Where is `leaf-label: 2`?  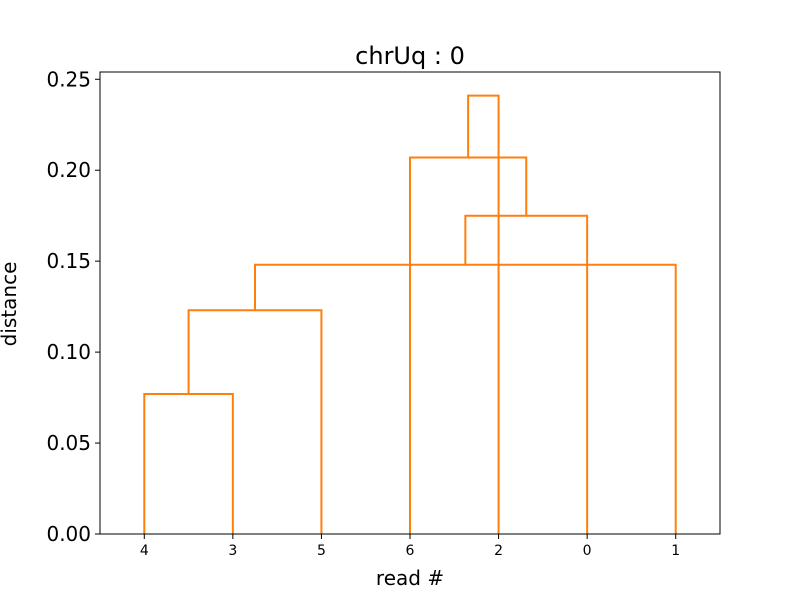 leaf-label: 2 is located at coordinates (498, 551).